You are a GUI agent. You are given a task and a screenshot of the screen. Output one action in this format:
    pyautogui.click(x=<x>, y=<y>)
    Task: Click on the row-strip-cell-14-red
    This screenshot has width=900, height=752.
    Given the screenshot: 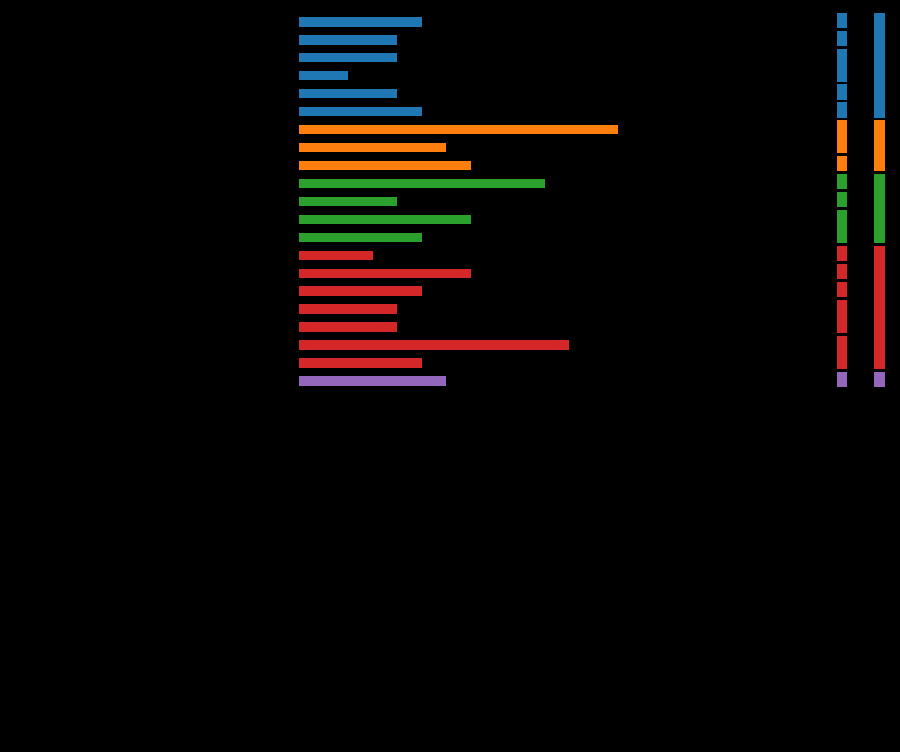 What is the action you would take?
    pyautogui.click(x=842, y=316)
    